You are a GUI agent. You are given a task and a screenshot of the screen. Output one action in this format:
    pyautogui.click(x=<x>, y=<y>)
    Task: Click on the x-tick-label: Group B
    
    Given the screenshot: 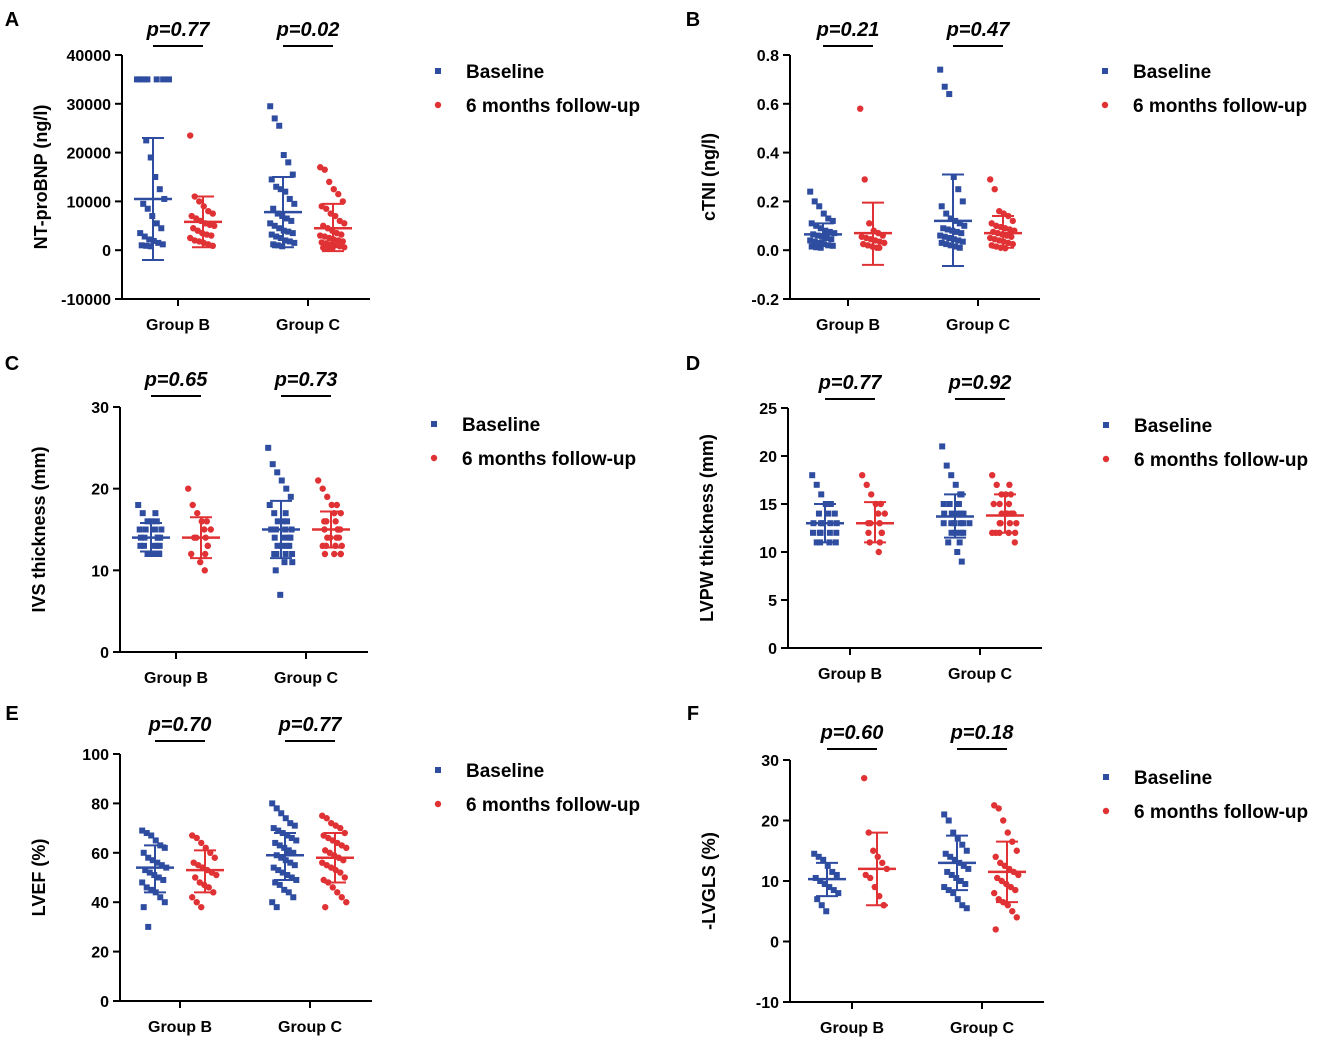 What is the action you would take?
    pyautogui.click(x=180, y=1027)
    